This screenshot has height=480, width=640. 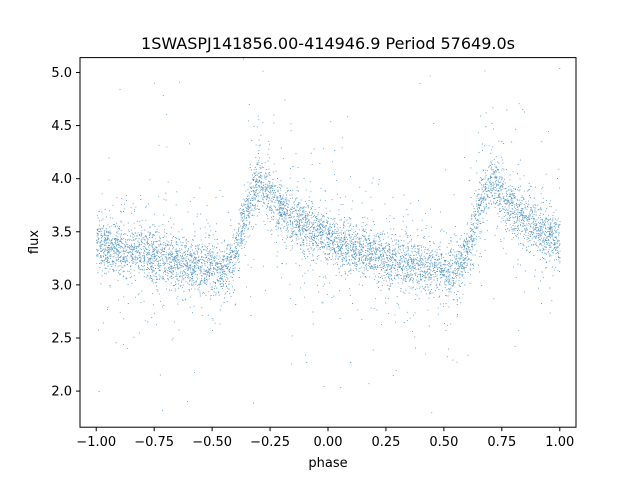 What do you see at coordinates (61, 232) in the screenshot?
I see `y-tick-label: 3.5` at bounding box center [61, 232].